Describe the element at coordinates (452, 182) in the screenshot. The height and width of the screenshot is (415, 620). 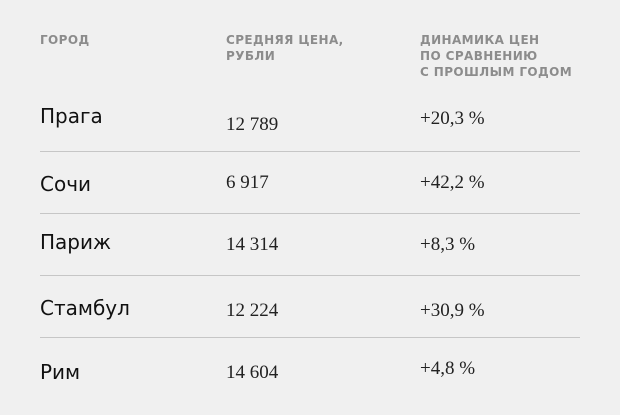
I see `change-cell: +42,2 %` at that location.